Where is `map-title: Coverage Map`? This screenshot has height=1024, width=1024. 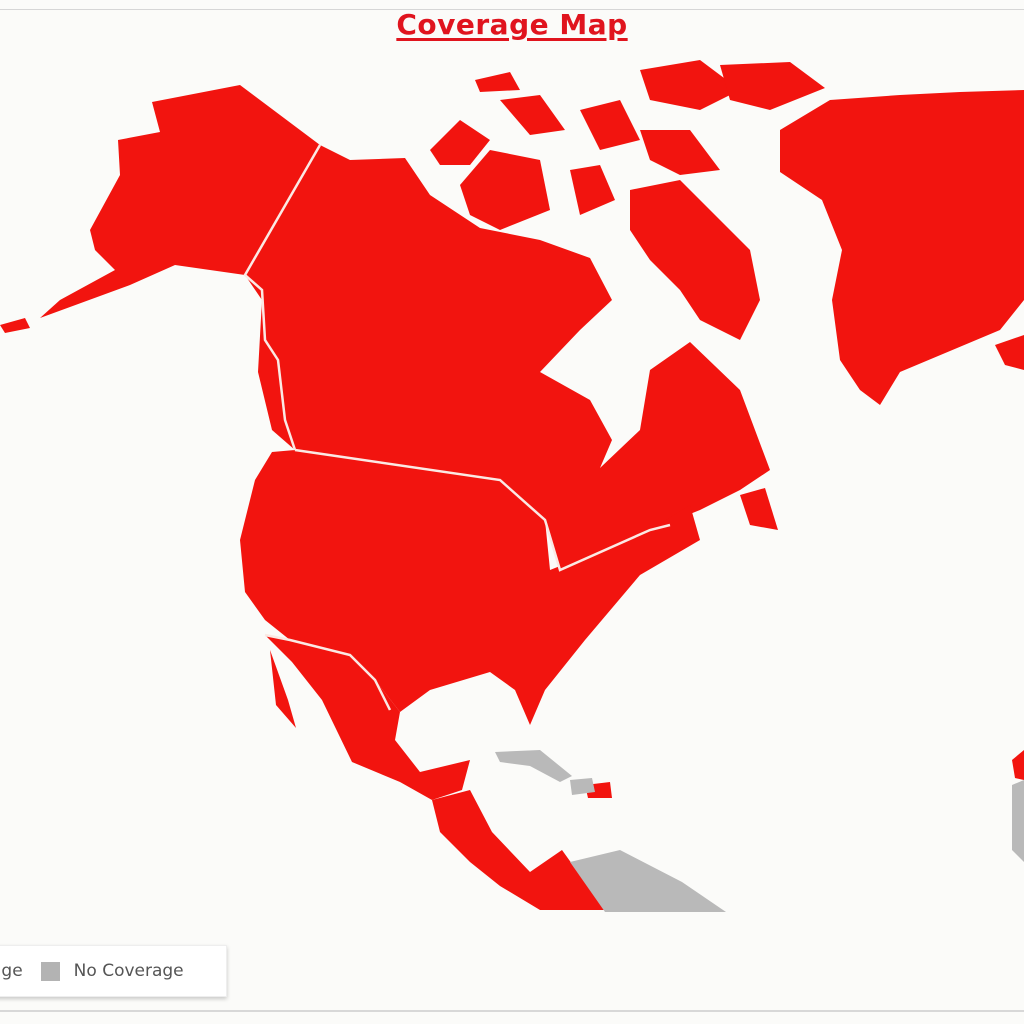
map-title: Coverage Map is located at coordinates (512, 24).